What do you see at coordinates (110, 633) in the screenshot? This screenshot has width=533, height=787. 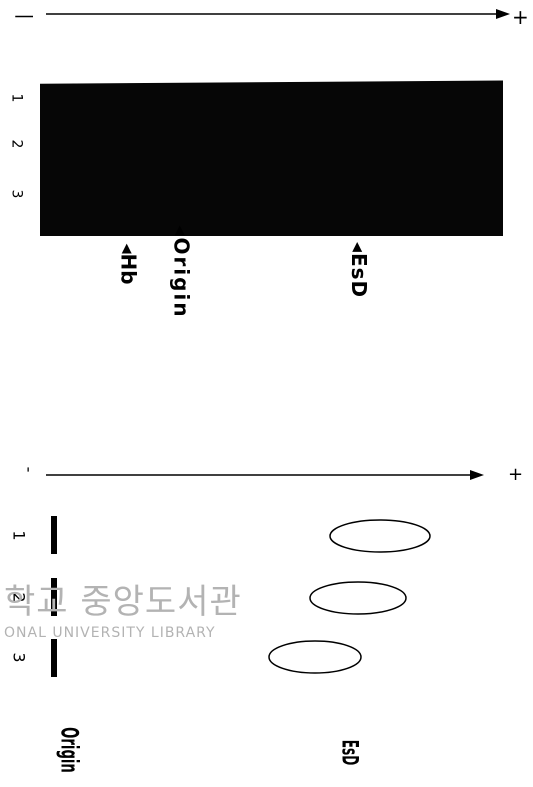 I see `library-watermark-english: ONAL UNIVERSITY LIBRARY` at bounding box center [110, 633].